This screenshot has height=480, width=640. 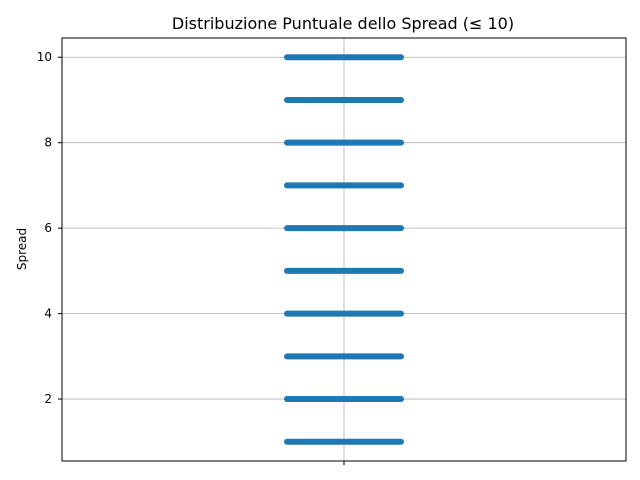 I want to click on y-tick-label: 10, so click(x=44, y=57).